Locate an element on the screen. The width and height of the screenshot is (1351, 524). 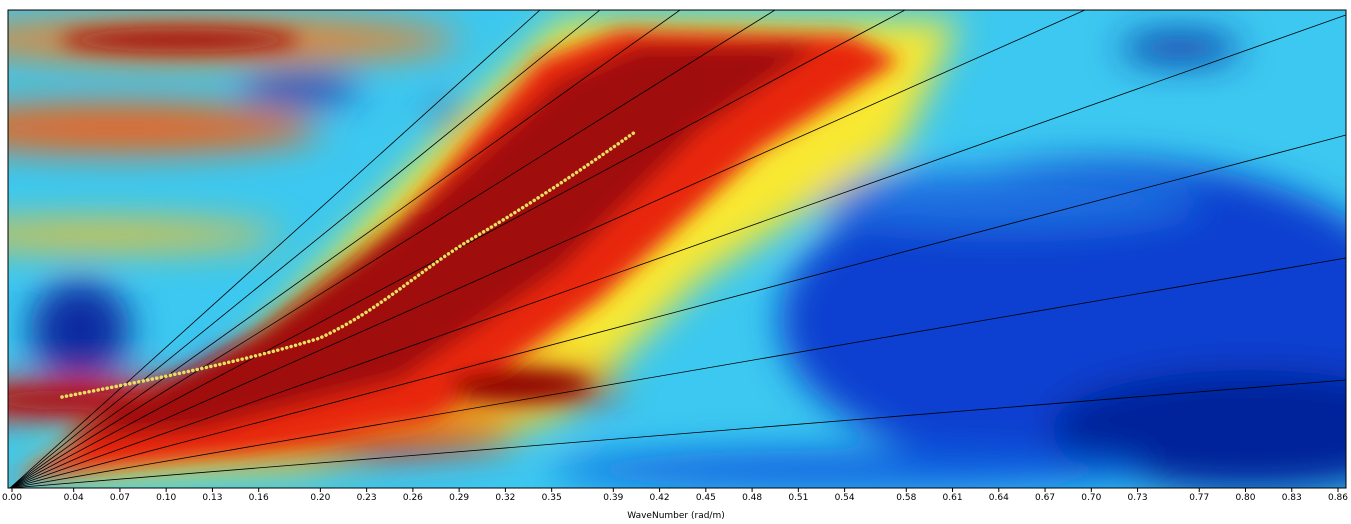
x-tick-label: 0.86 is located at coordinates (1338, 498).